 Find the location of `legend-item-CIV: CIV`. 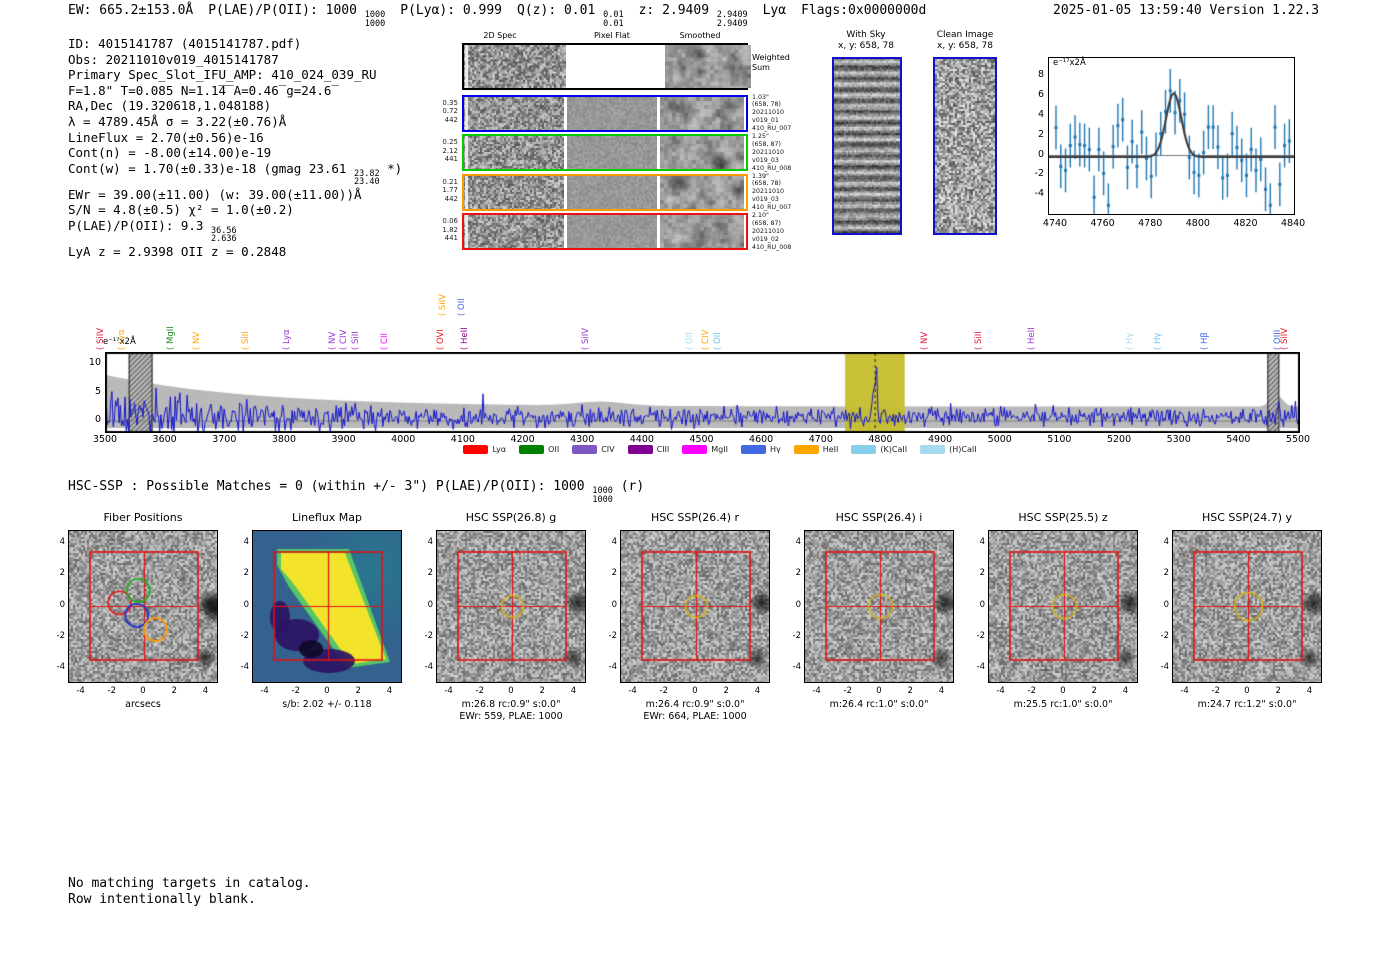

legend-item-CIV: CIV is located at coordinates (593, 449).